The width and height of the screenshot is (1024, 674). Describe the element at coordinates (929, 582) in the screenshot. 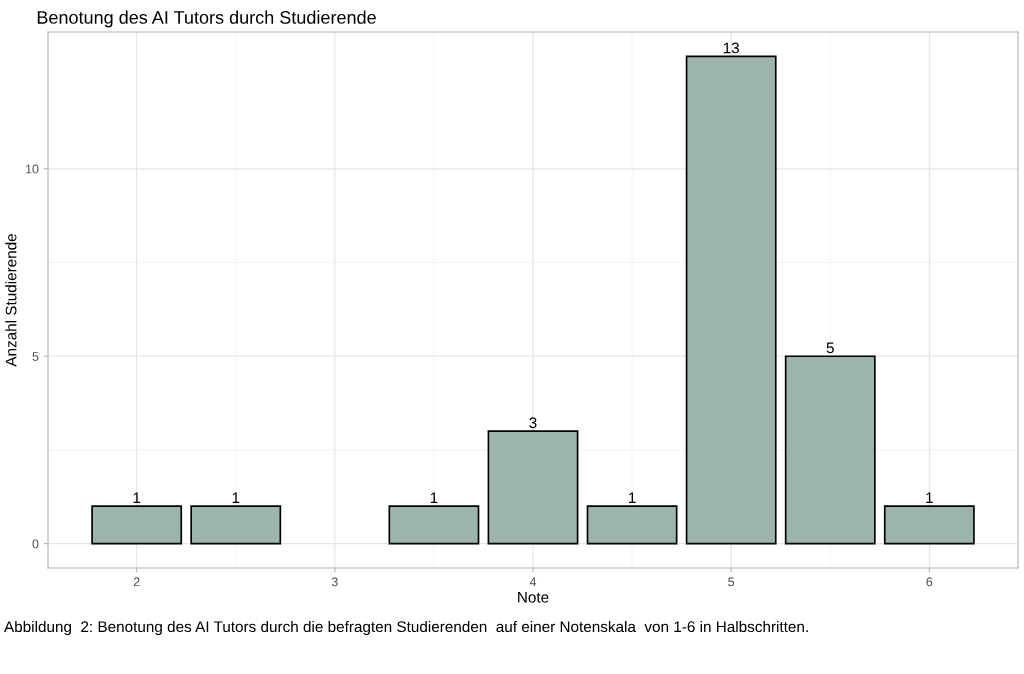

I see `x-tick-label: 6` at that location.